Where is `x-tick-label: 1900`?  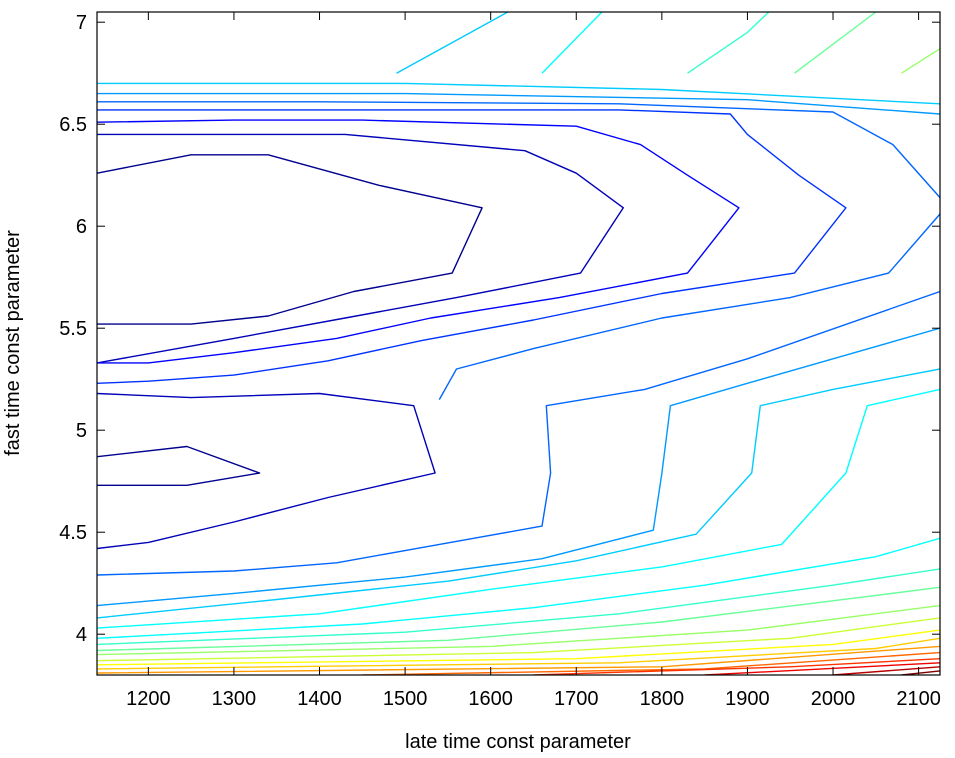 x-tick-label: 1900 is located at coordinates (747, 699).